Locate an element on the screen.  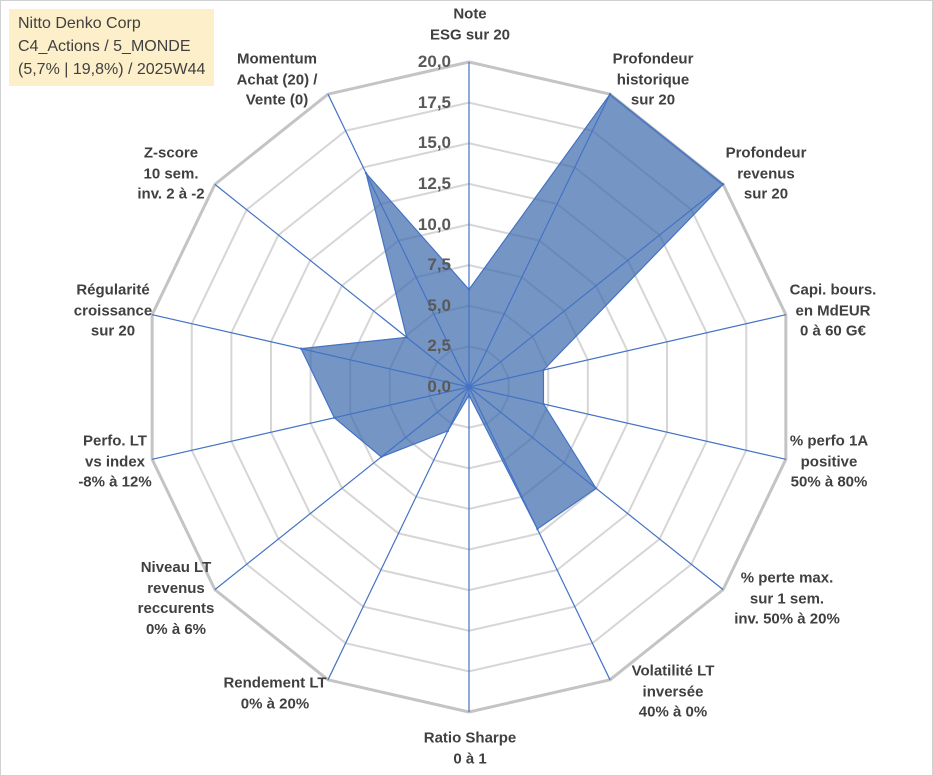
tick-label: 15,0 is located at coordinates (434, 143).